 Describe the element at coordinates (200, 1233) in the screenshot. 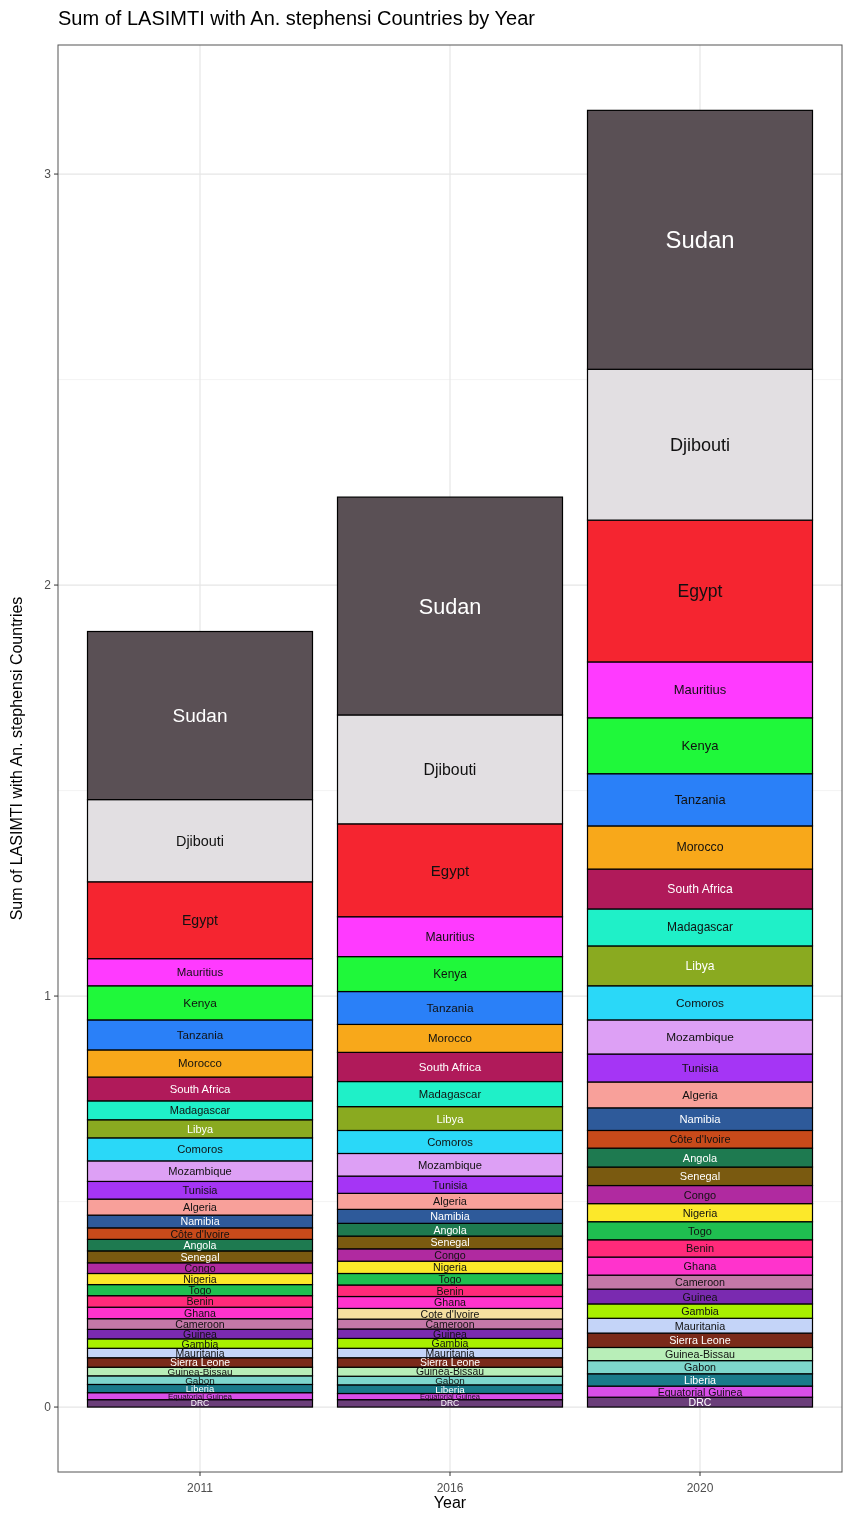

I see `series-label: Côte d'Ivoire` at that location.